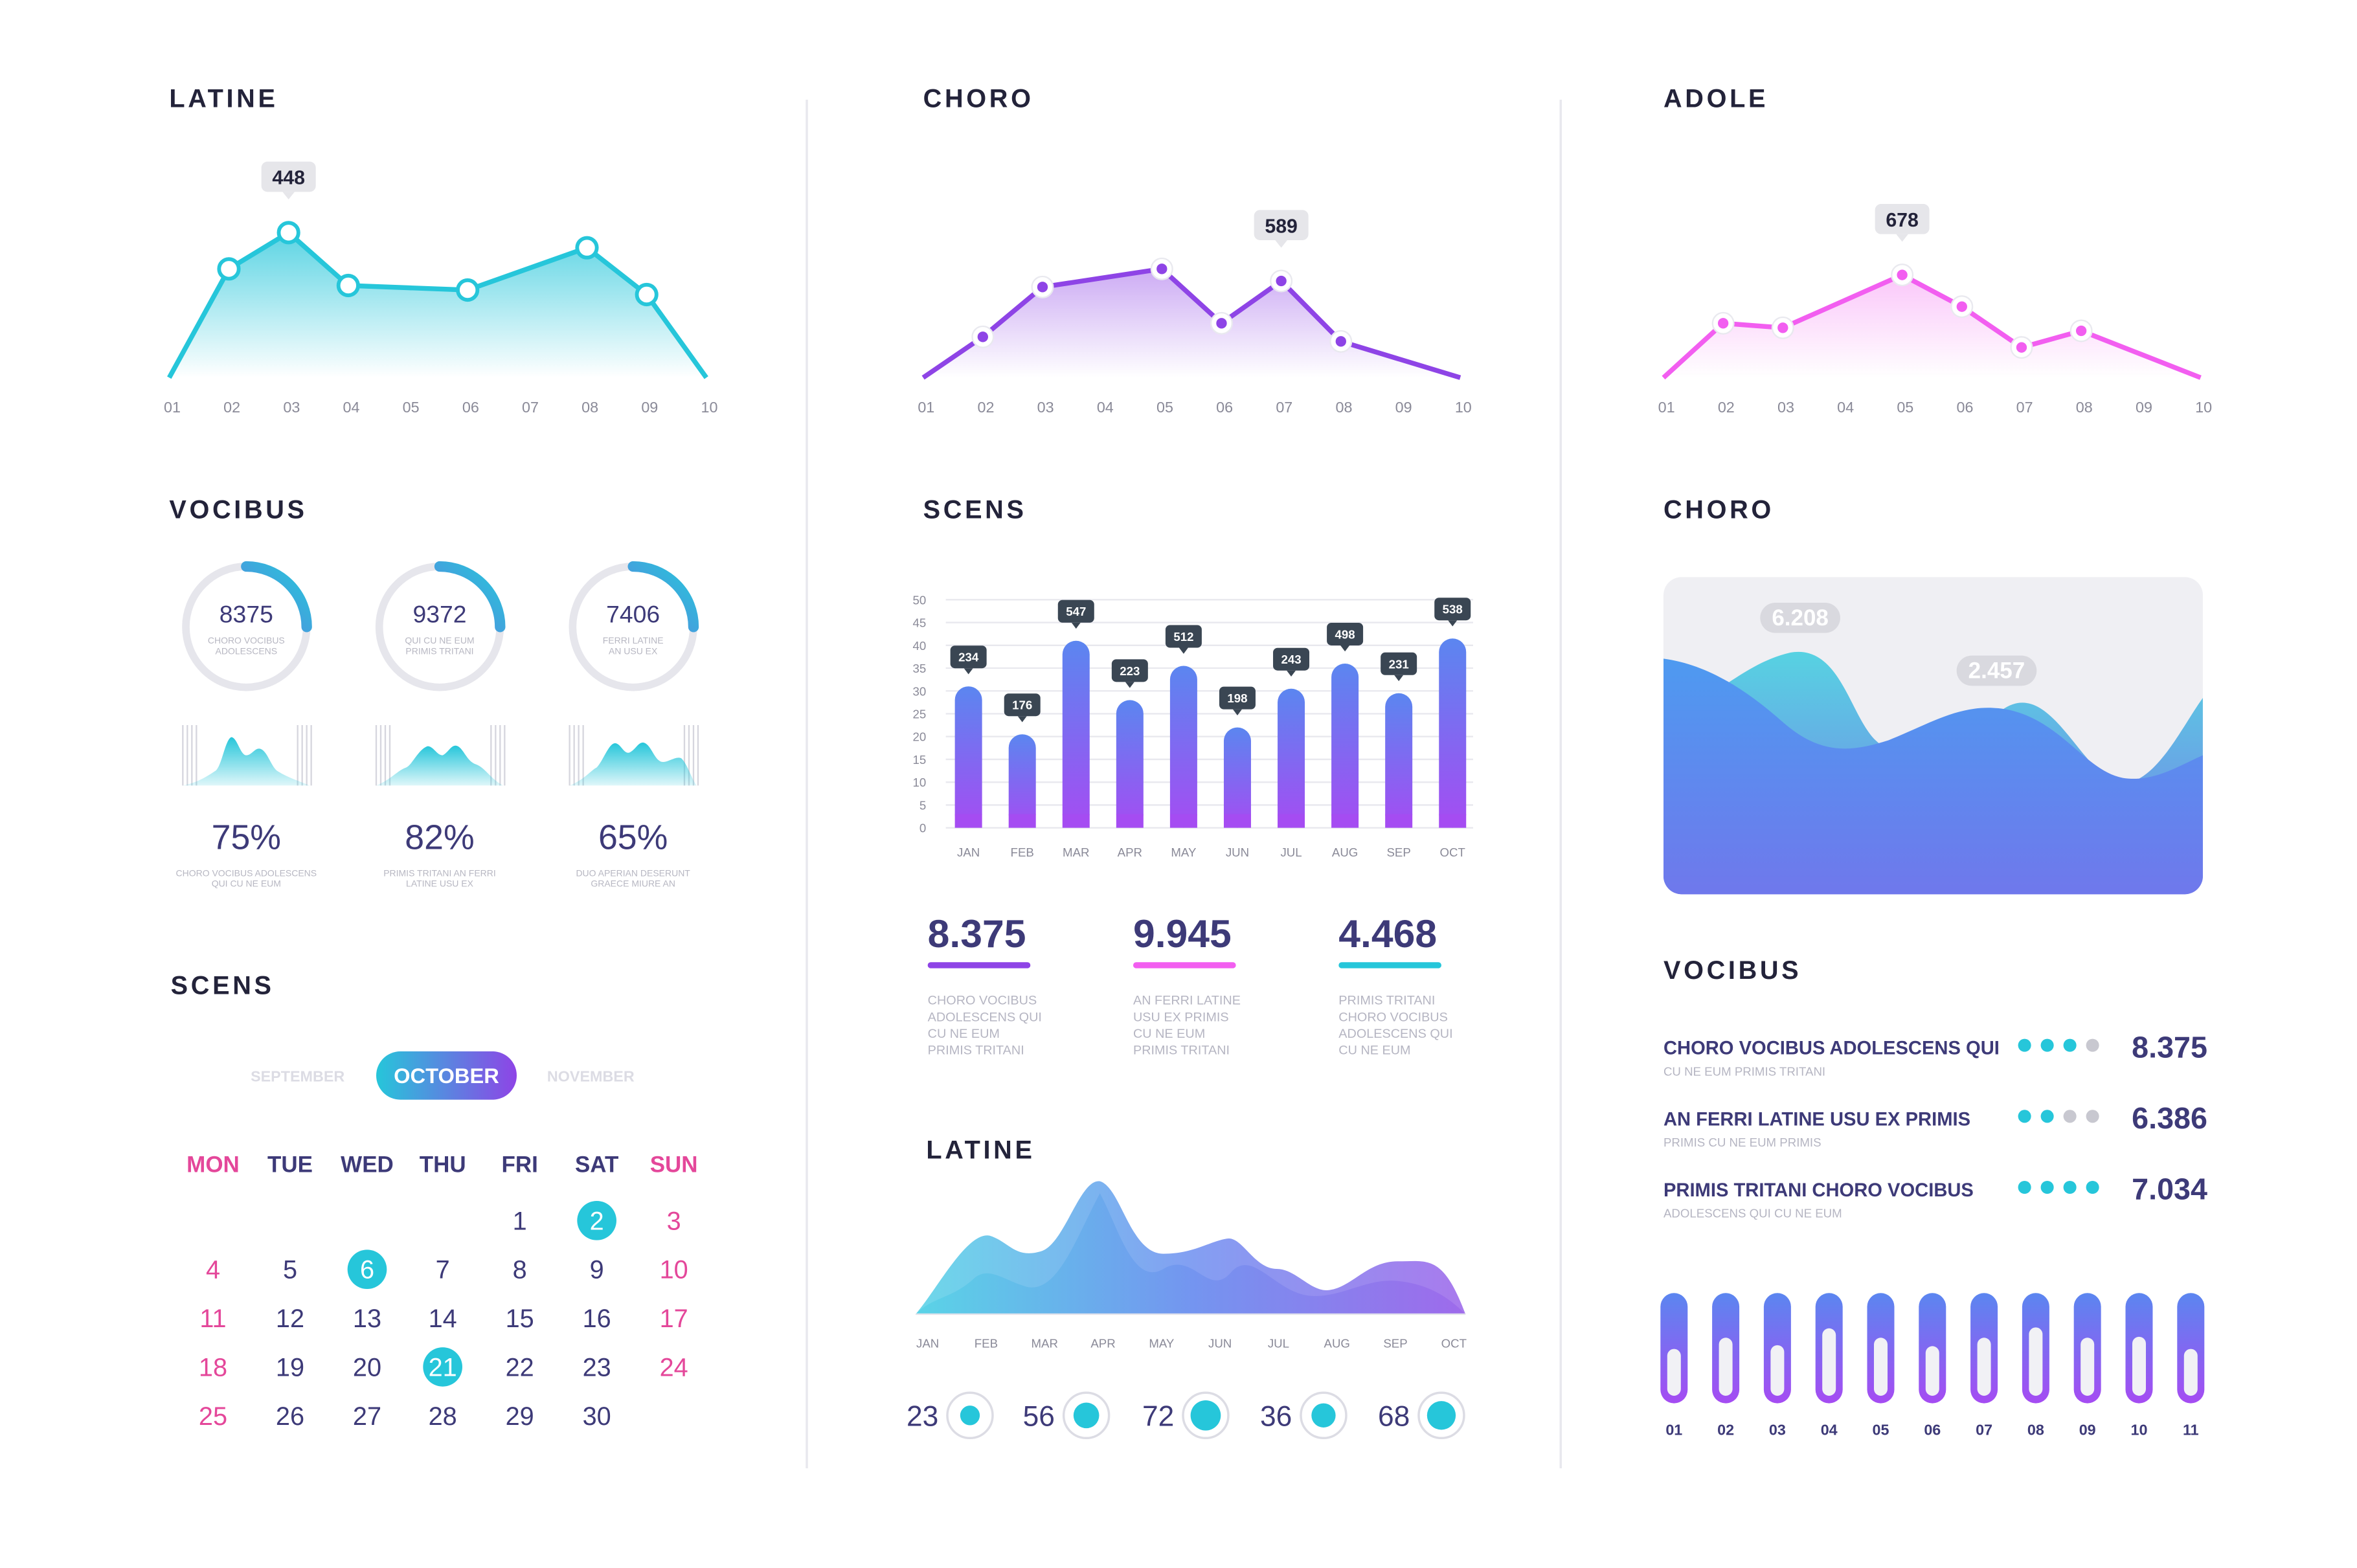  What do you see at coordinates (1903, 220) in the screenshot?
I see `callout-label: 678` at bounding box center [1903, 220].